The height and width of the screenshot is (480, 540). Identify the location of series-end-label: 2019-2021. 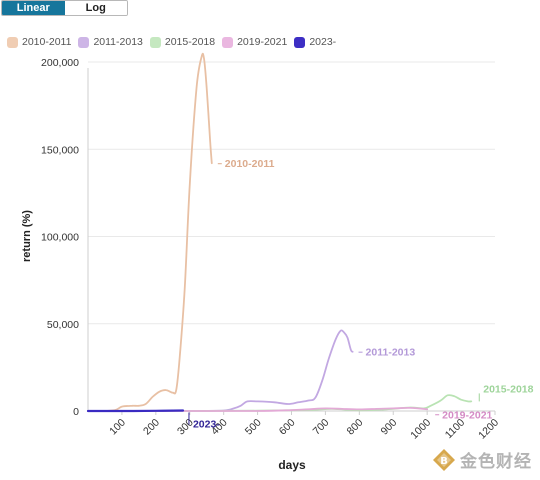
(467, 415).